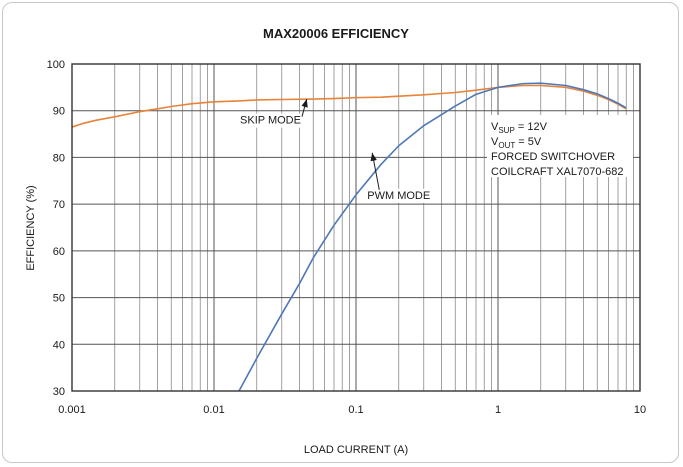  I want to click on condition-main: FORCED SWITCHOVER, so click(553, 157).